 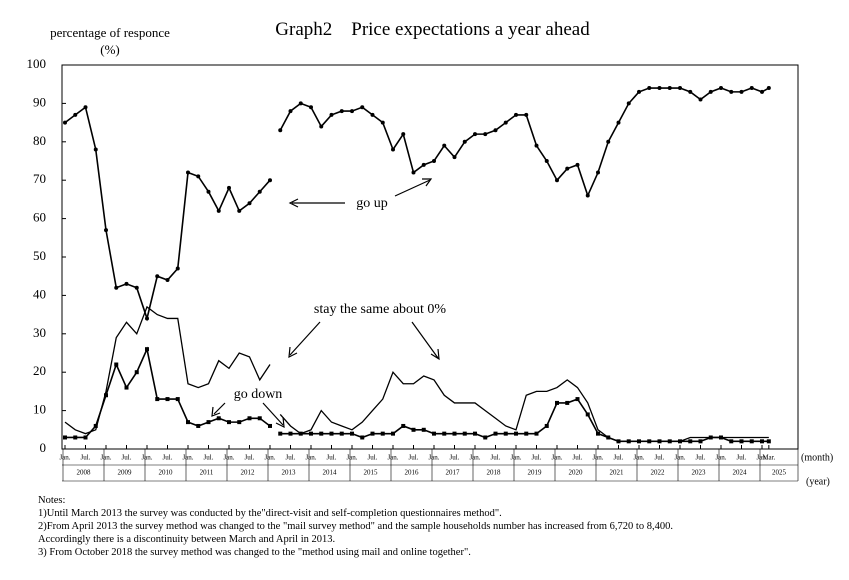 What do you see at coordinates (432, 29) in the screenshot?
I see `chart-title: Graph2 Price expectations a year ahead` at bounding box center [432, 29].